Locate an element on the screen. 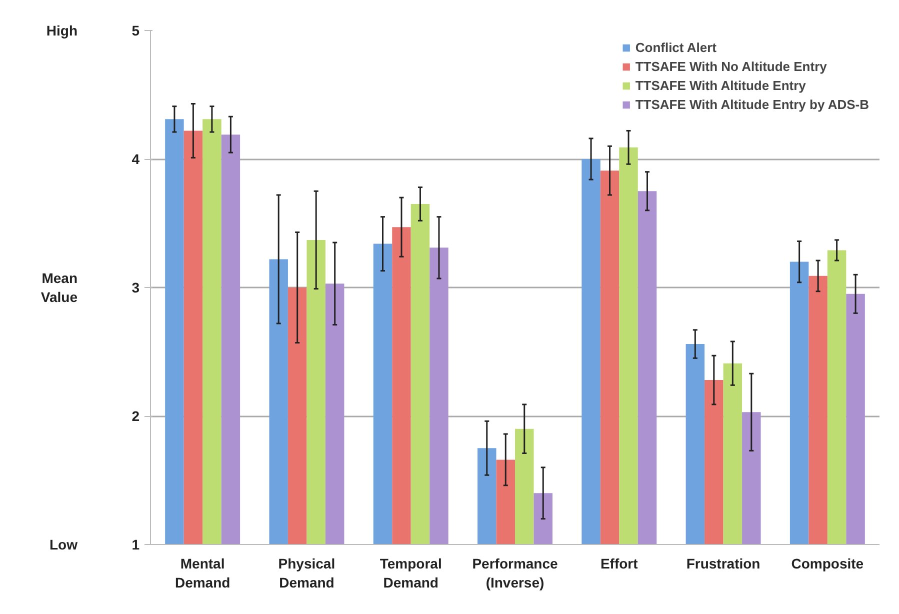 The image size is (899, 614). legend-label: TTSAFE With Altitude Entry is located at coordinates (720, 85).